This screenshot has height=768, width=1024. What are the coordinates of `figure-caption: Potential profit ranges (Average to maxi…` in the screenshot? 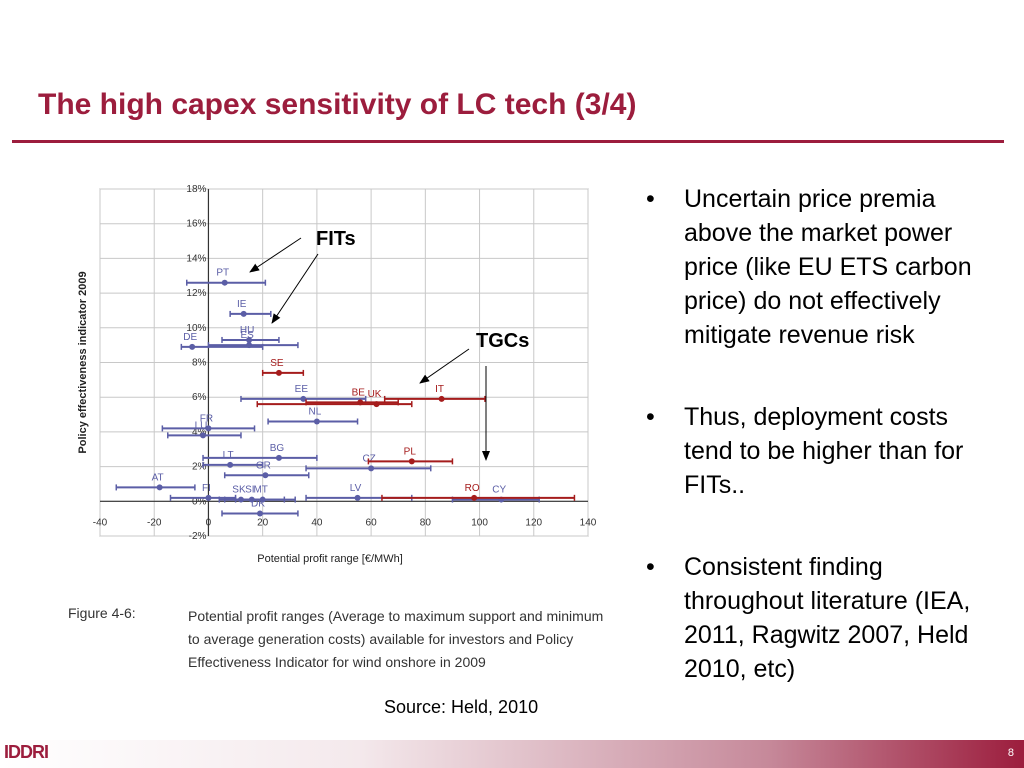 It's located at (396, 639).